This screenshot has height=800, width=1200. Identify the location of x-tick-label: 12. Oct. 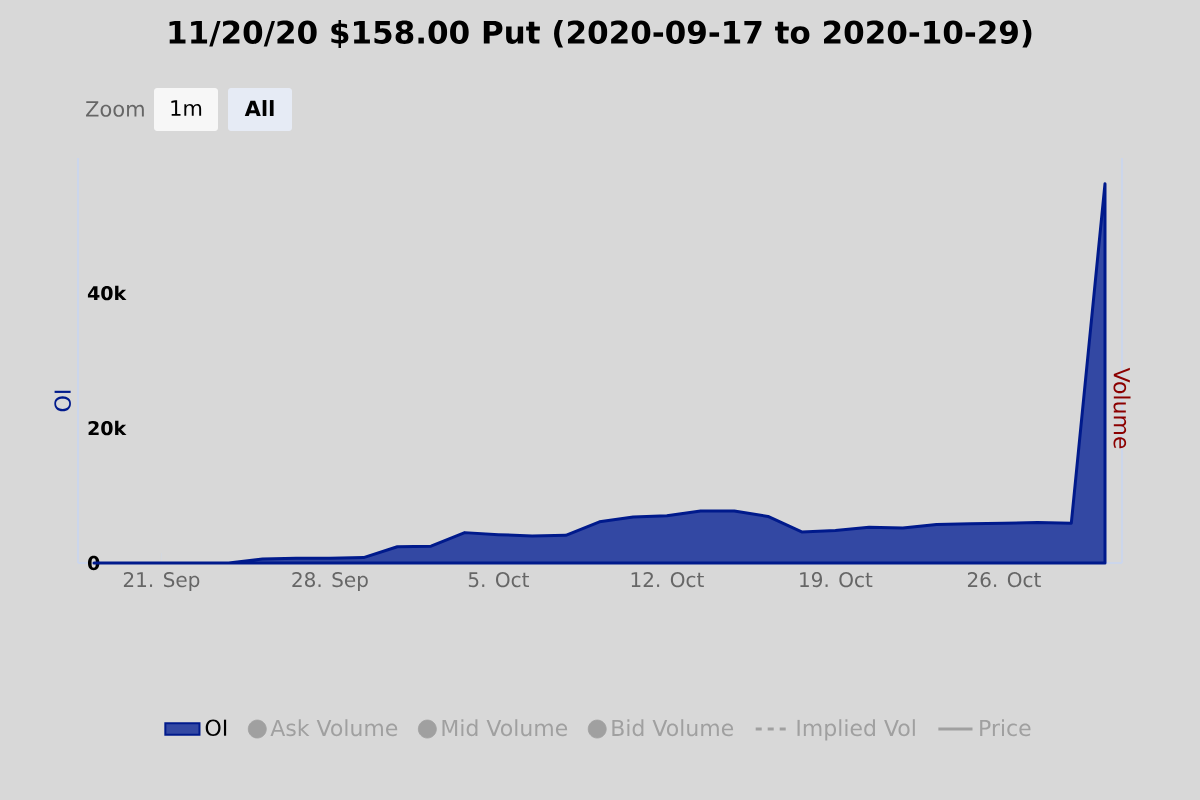
(667, 580).